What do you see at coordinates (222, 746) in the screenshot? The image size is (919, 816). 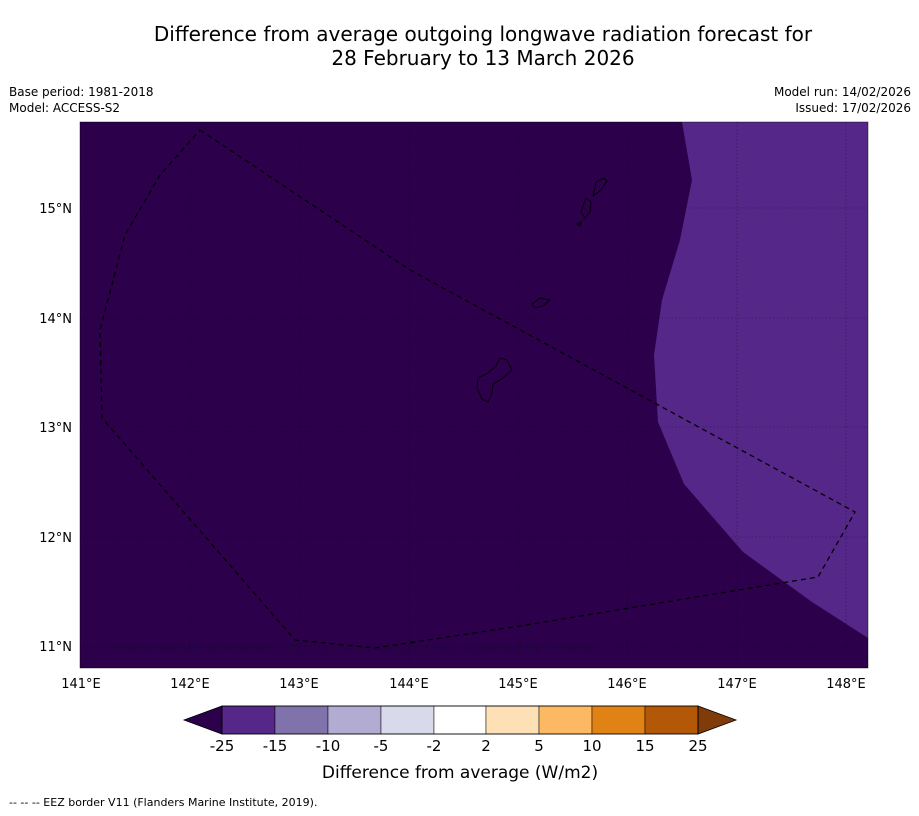 I see `colorbar-tick: -25` at bounding box center [222, 746].